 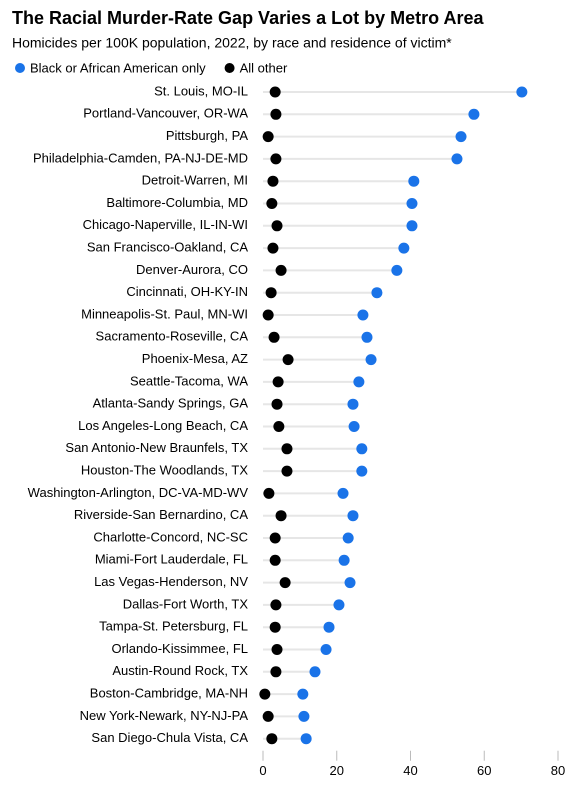 What do you see at coordinates (189, 380) in the screenshot?
I see `category-label: Seattle-Tacoma, WA` at bounding box center [189, 380].